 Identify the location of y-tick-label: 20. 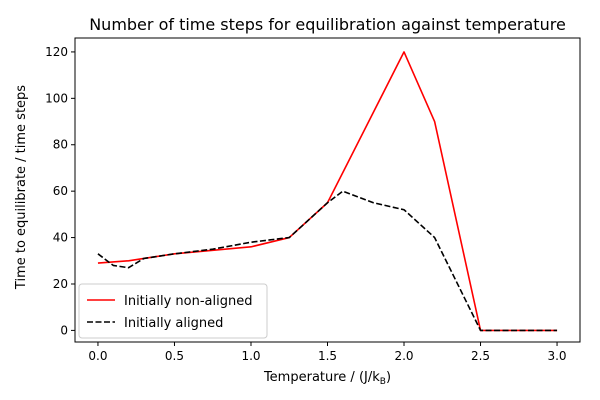
(60, 284).